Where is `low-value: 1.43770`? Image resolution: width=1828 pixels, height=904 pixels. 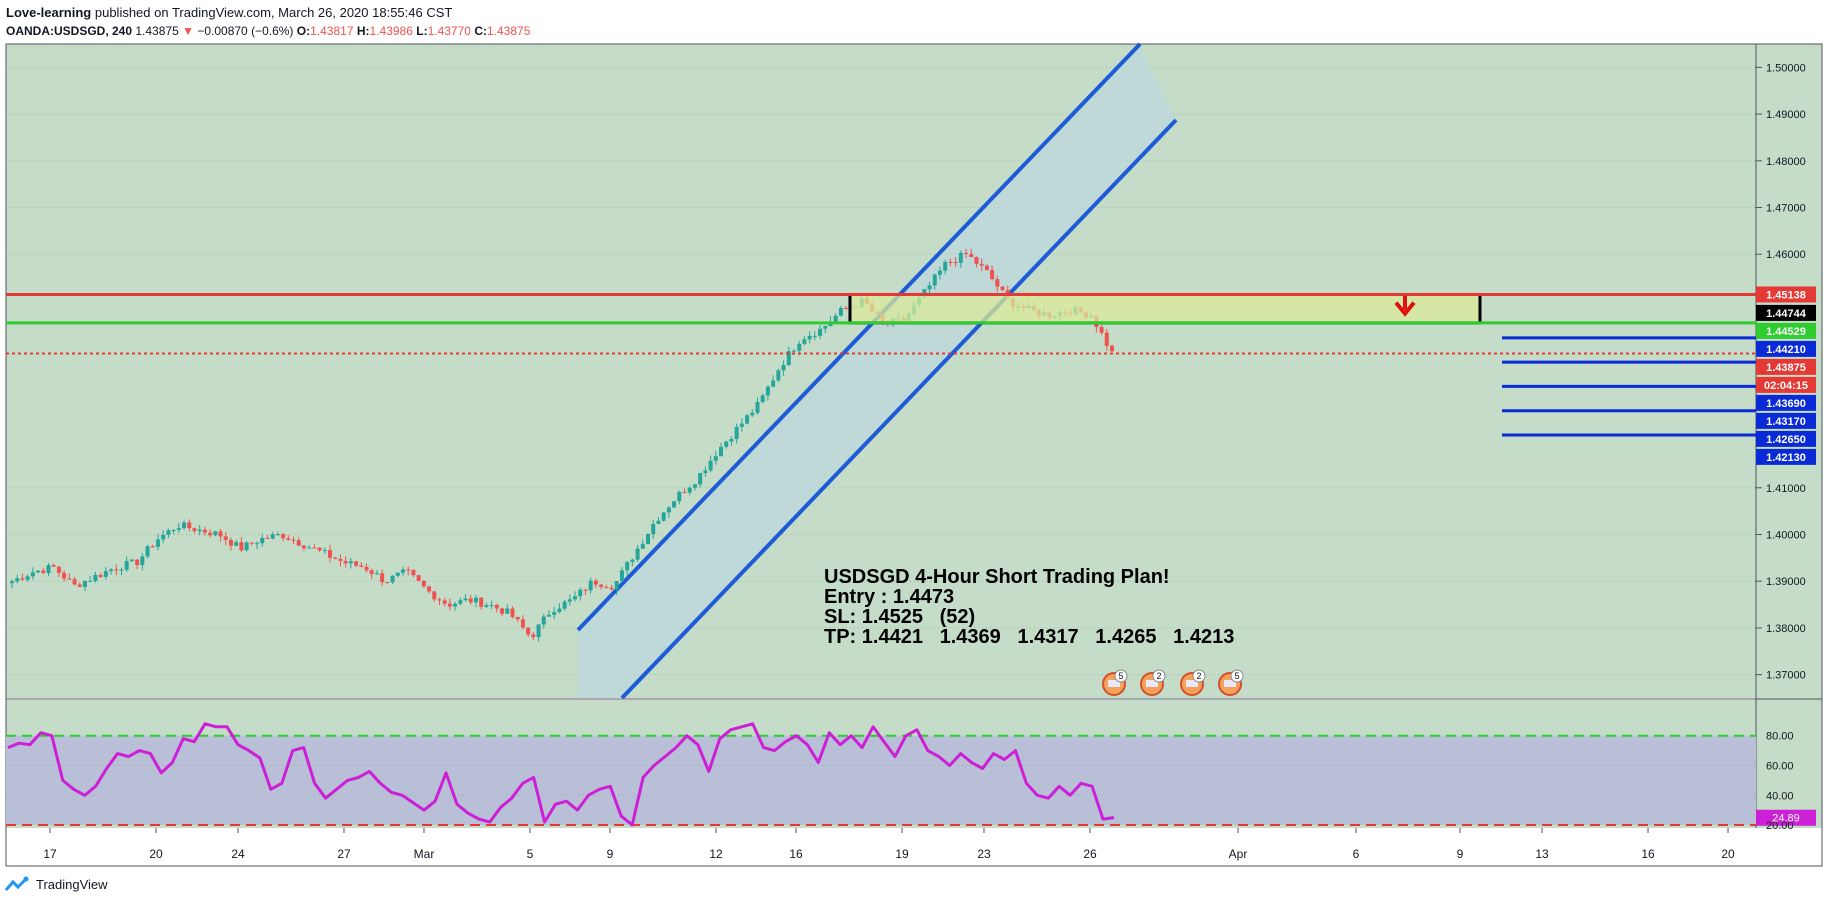
low-value: 1.43770 is located at coordinates (449, 31).